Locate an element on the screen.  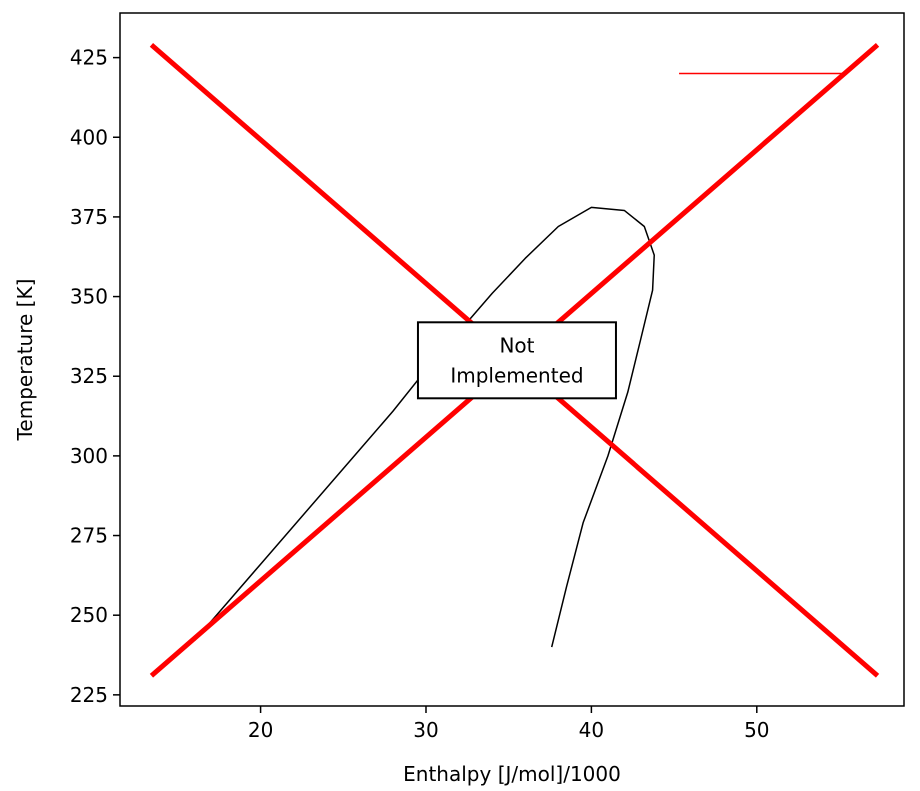
y-tick-label: 275 is located at coordinates (89, 536).